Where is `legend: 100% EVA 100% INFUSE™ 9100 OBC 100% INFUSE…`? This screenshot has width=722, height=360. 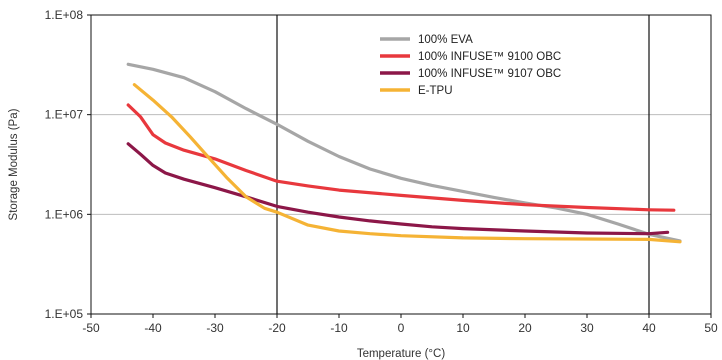
legend: 100% EVA 100% INFUSE™ 9100 OBC 100% INFUSE… is located at coordinates (470, 65).